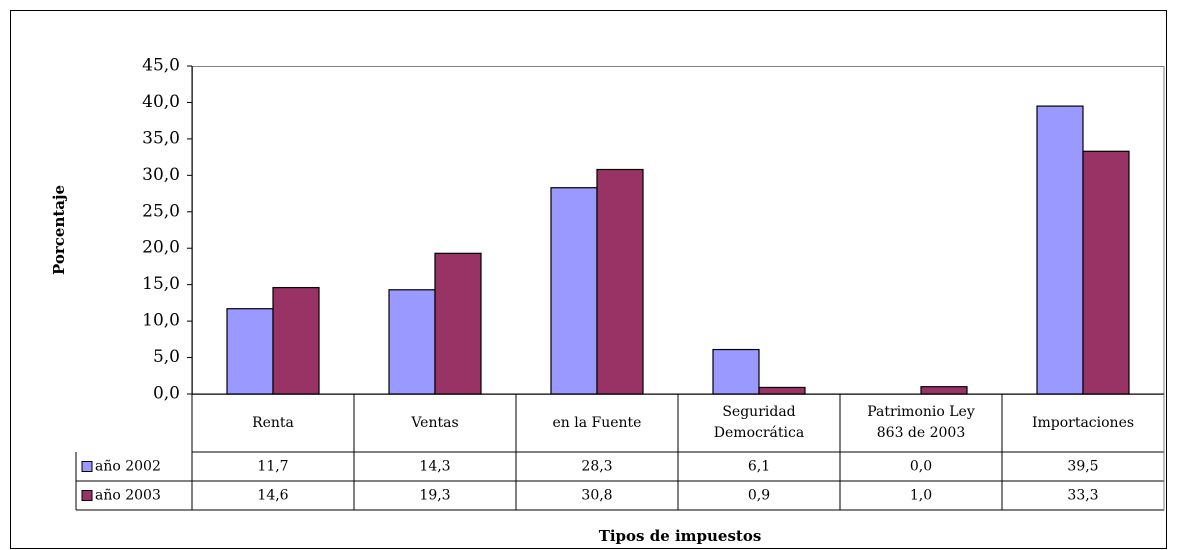  I want to click on x-tick-label: Patrimonio Ley 863 de 2003, so click(921, 422).